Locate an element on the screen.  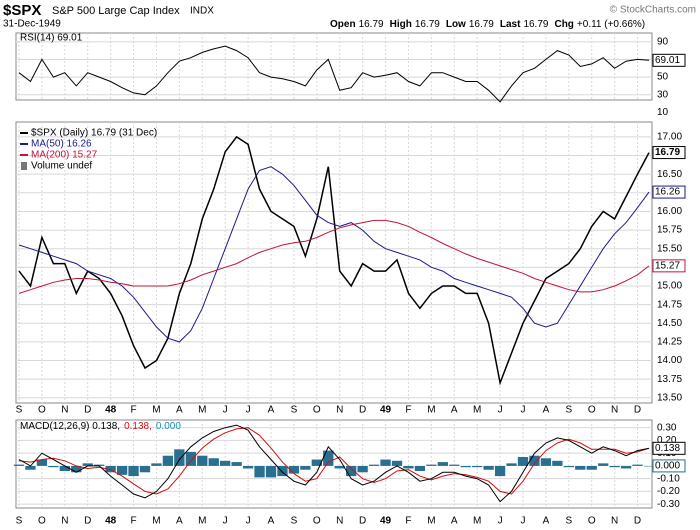
y-tick-label: 10 is located at coordinates (663, 112).